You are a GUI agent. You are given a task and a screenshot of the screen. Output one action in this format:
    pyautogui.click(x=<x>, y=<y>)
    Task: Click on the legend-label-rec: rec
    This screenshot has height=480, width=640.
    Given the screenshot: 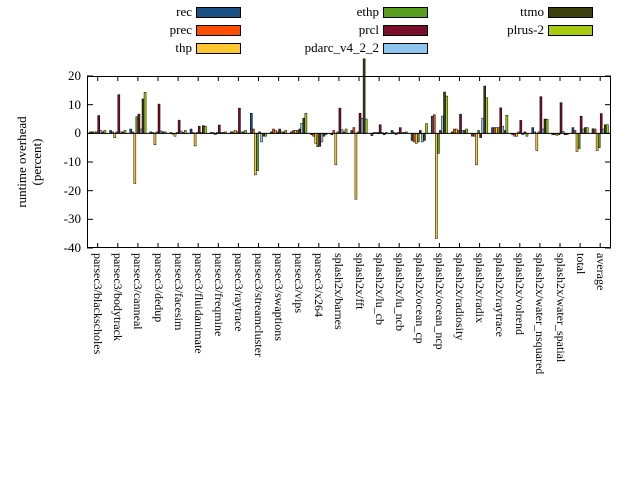 What is the action you would take?
    pyautogui.click(x=184, y=11)
    